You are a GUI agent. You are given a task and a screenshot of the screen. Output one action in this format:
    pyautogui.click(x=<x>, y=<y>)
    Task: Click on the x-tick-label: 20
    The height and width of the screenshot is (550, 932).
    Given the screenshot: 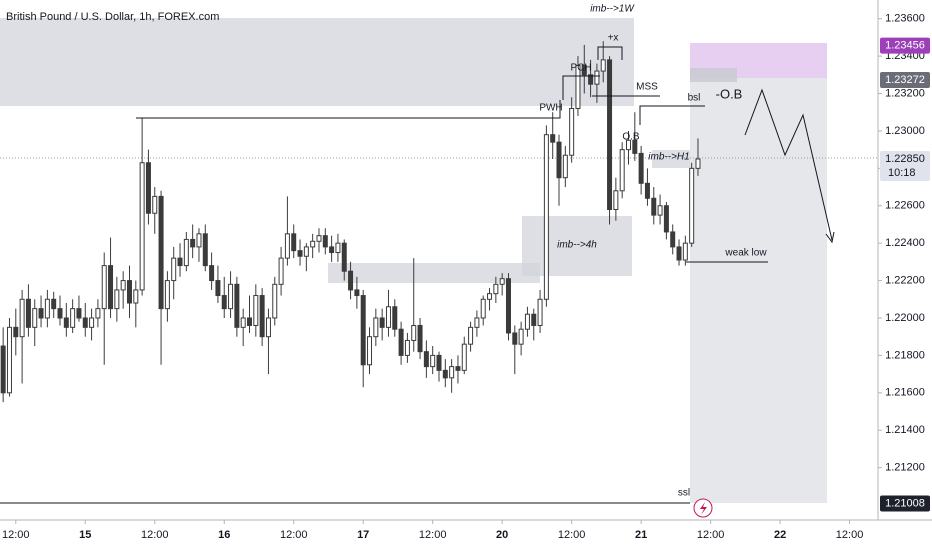 What is the action you would take?
    pyautogui.click(x=502, y=535)
    